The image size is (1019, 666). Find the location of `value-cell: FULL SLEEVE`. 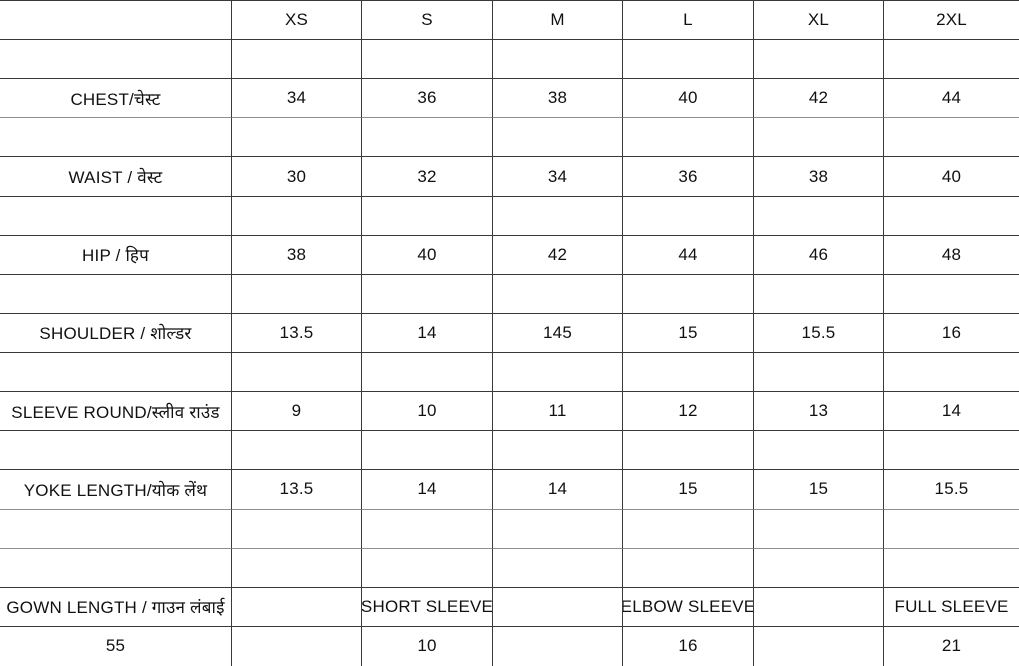

value-cell: FULL SLEEVE is located at coordinates (951, 607).